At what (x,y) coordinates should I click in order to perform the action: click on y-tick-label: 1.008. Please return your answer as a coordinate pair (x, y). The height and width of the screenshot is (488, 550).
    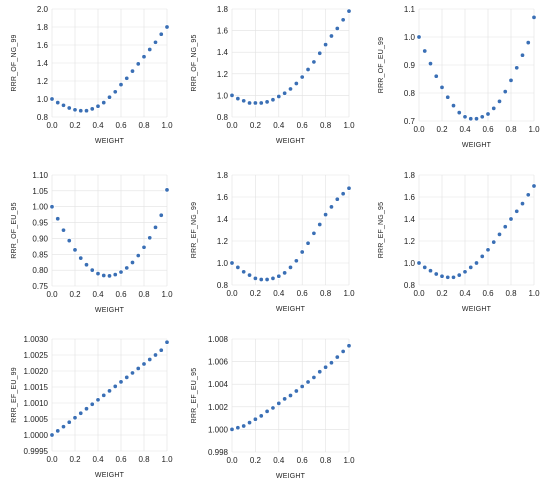
    Looking at the image, I should click on (218, 339).